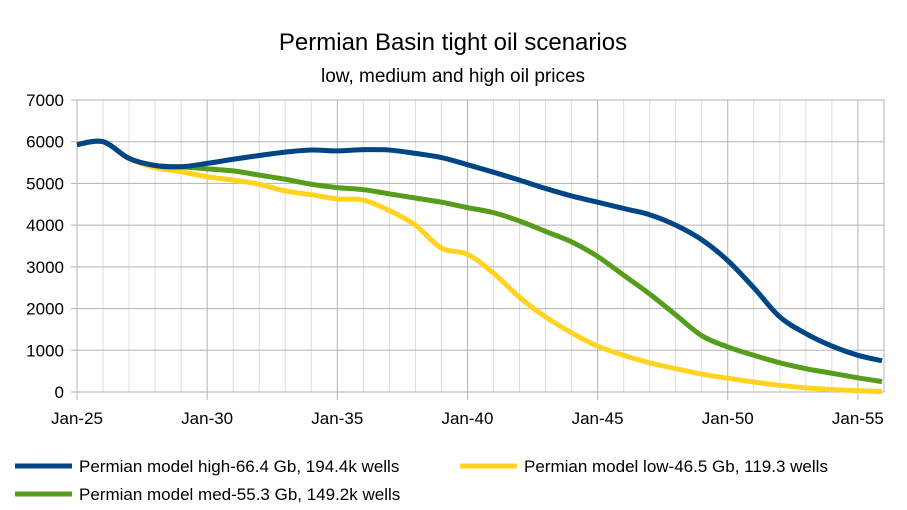 The image size is (907, 510). What do you see at coordinates (77, 418) in the screenshot?
I see `x-tick-label: Jan-25` at bounding box center [77, 418].